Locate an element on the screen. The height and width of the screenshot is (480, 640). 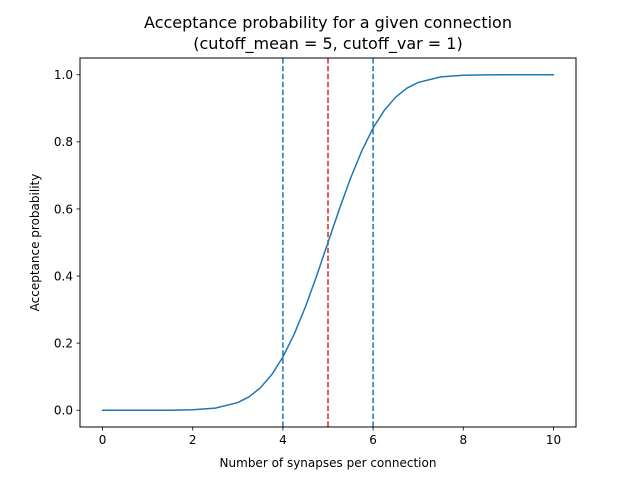
x-tick-label: 4 is located at coordinates (283, 440).